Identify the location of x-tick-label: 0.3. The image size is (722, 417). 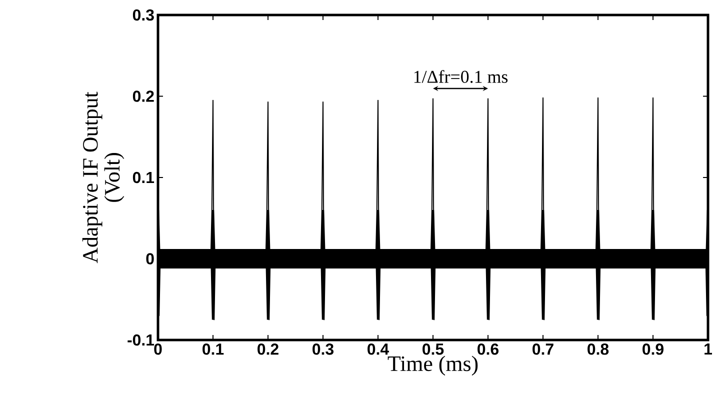
(323, 349).